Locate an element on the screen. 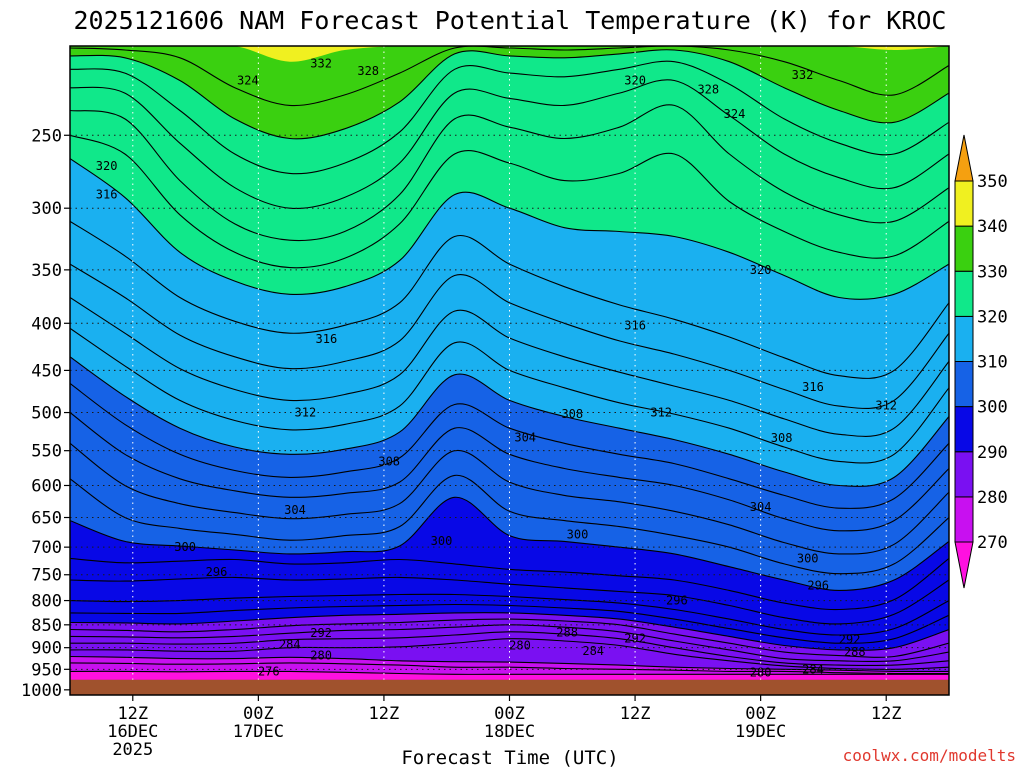 The height and width of the screenshot is (768, 1024). colorbar-label-350: 350 is located at coordinates (992, 182).